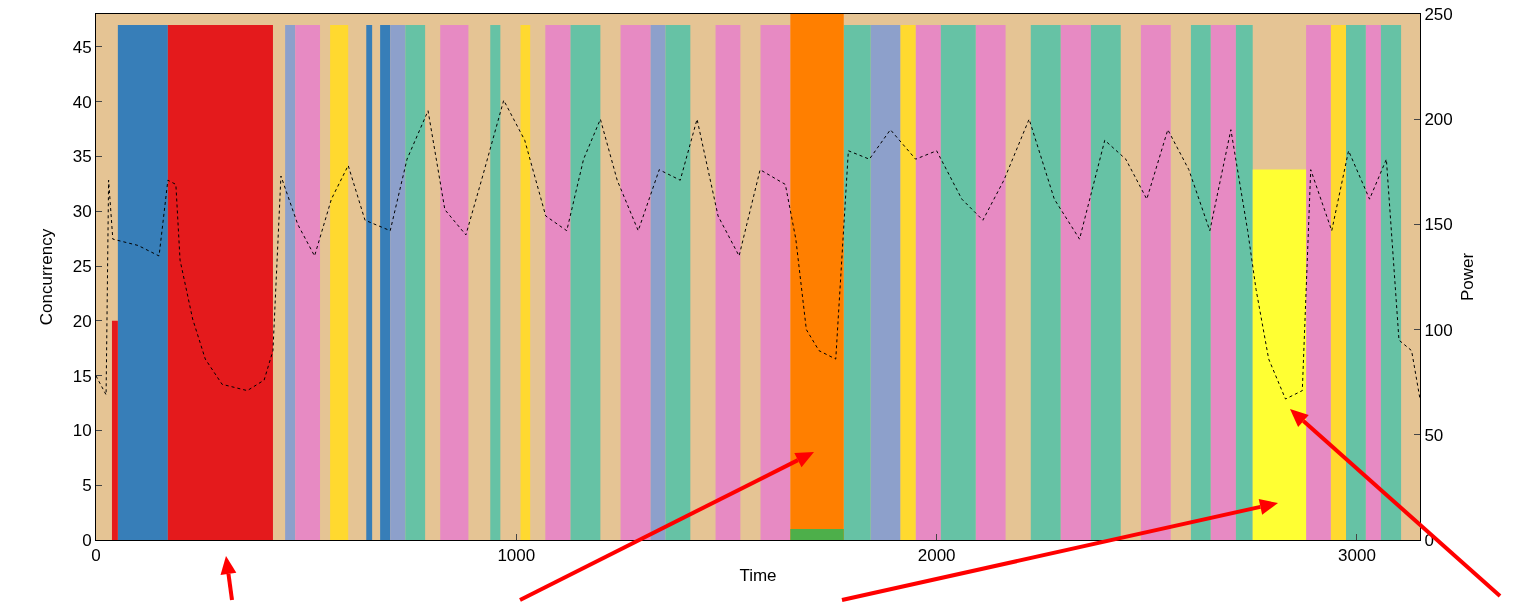 This screenshot has width=1538, height=603. I want to click on x-tick-label: 3000, so click(1357, 556).